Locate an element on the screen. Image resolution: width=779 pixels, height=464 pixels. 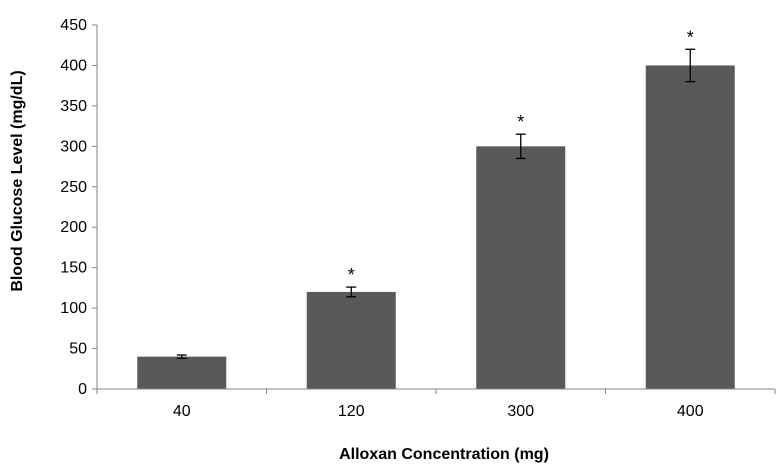
x-tick-label: 400 is located at coordinates (690, 411).